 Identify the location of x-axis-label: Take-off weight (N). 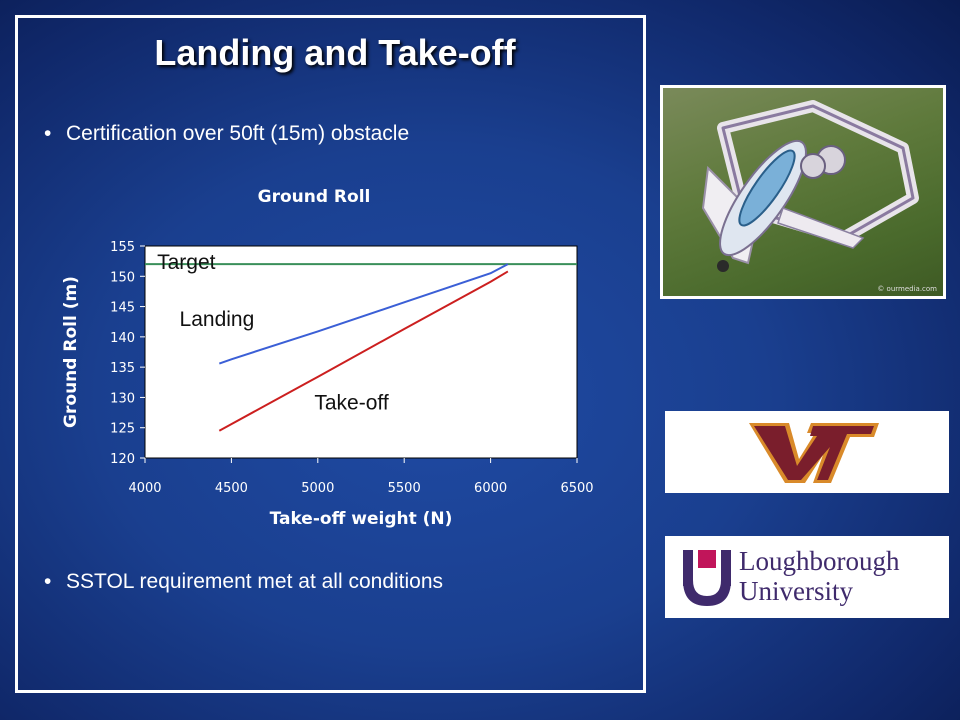
(361, 519).